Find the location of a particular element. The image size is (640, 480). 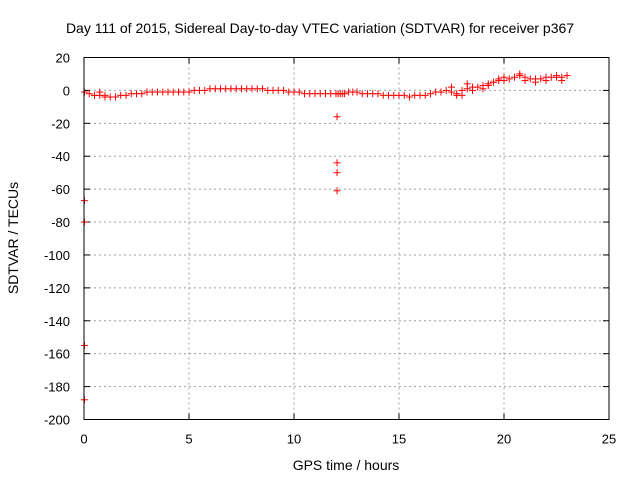

y-tick-label: 0 is located at coordinates (66, 90).